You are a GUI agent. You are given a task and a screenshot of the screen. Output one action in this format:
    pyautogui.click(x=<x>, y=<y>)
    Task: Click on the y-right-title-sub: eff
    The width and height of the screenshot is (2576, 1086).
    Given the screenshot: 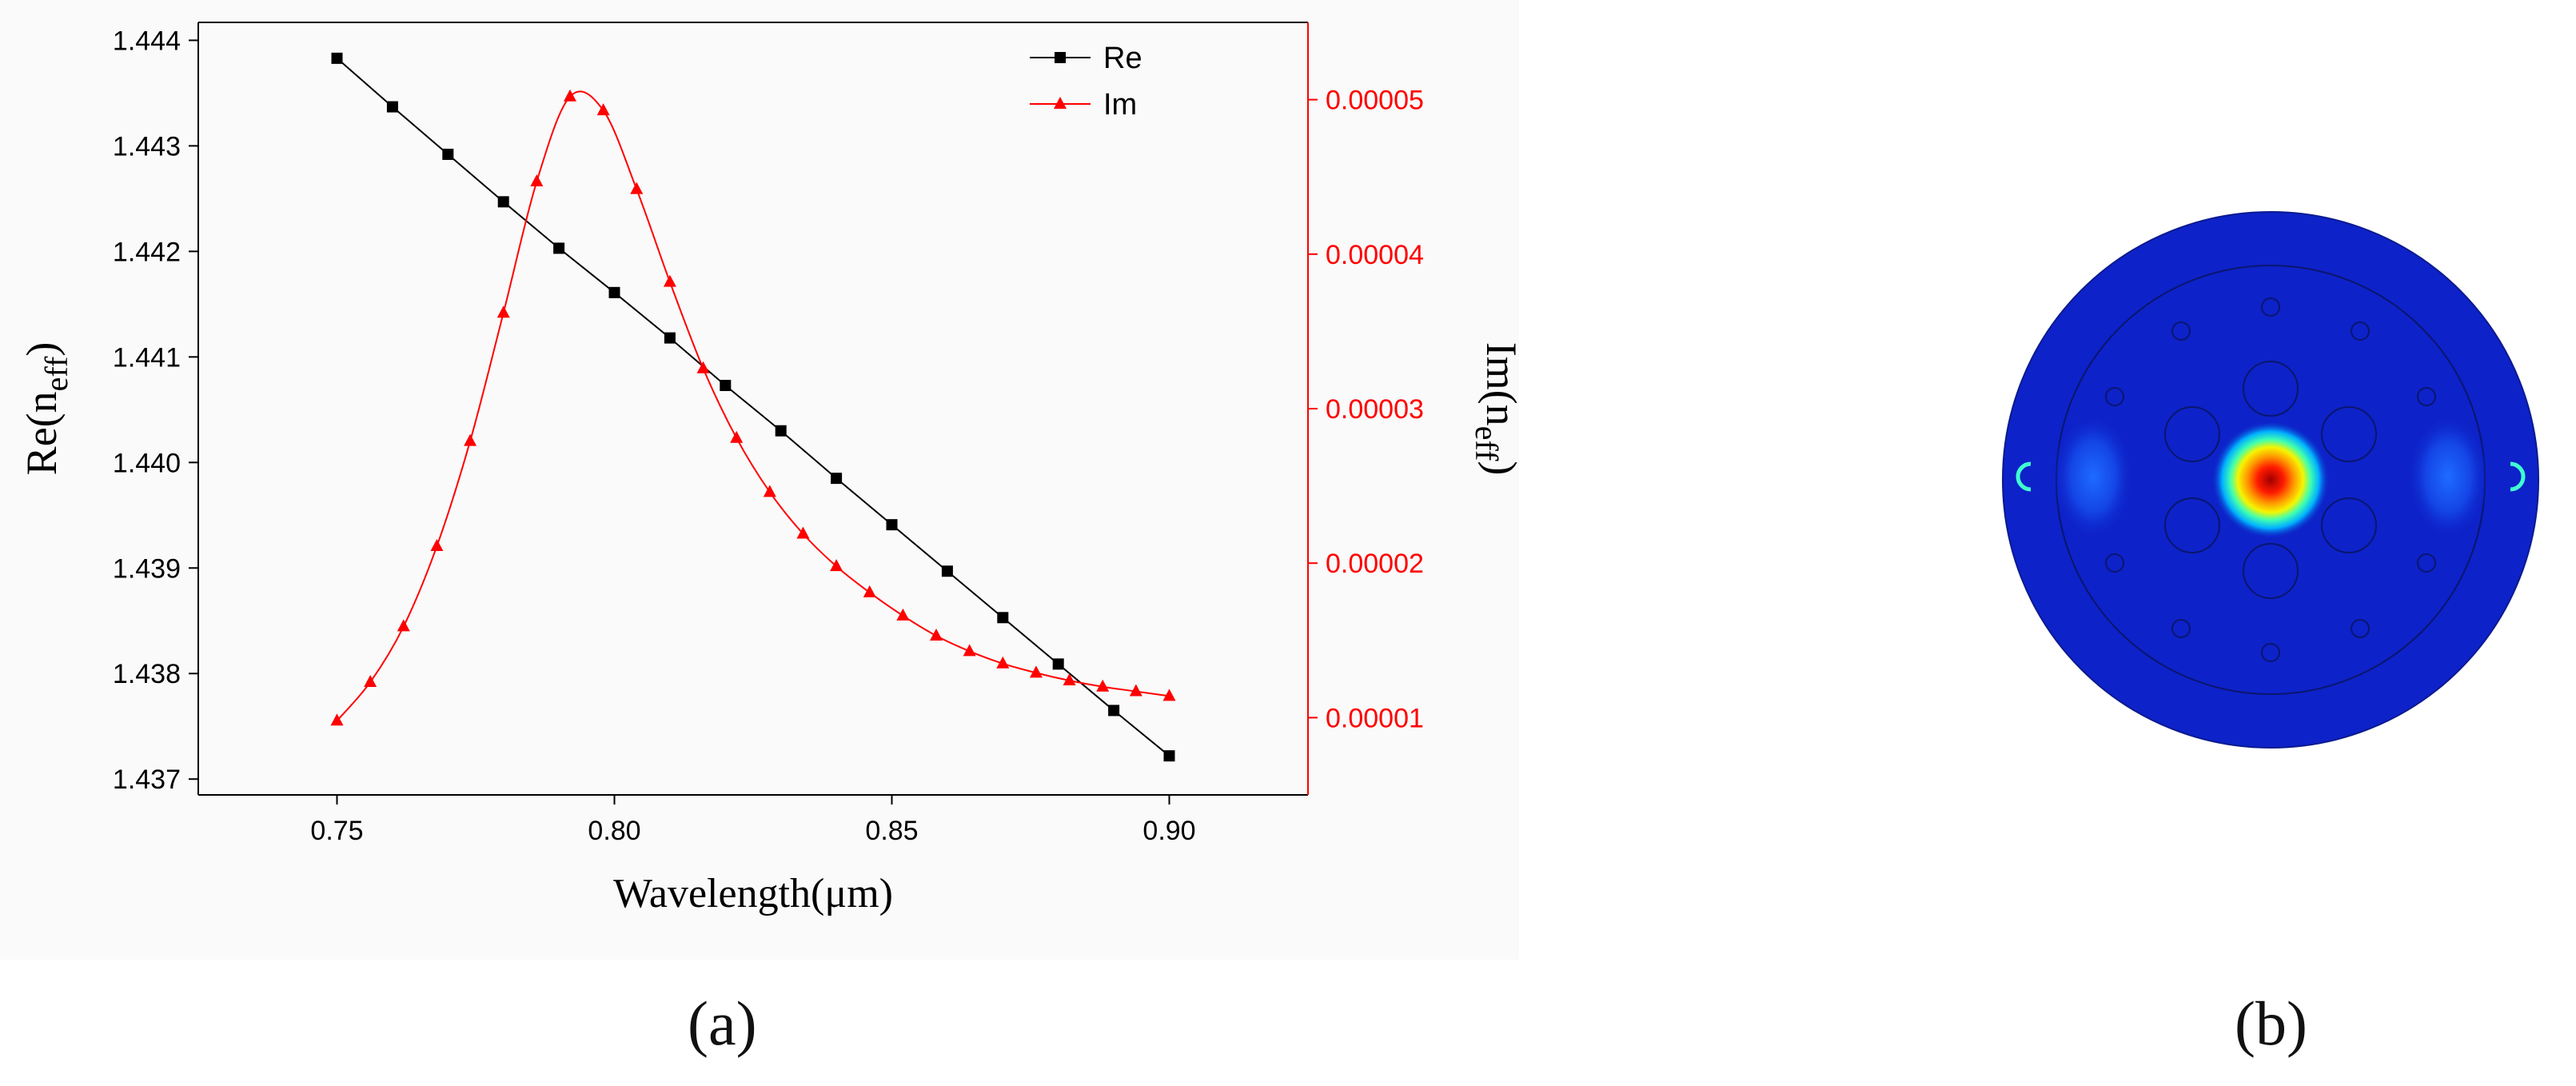 What is the action you would take?
    pyautogui.click(x=1487, y=443)
    